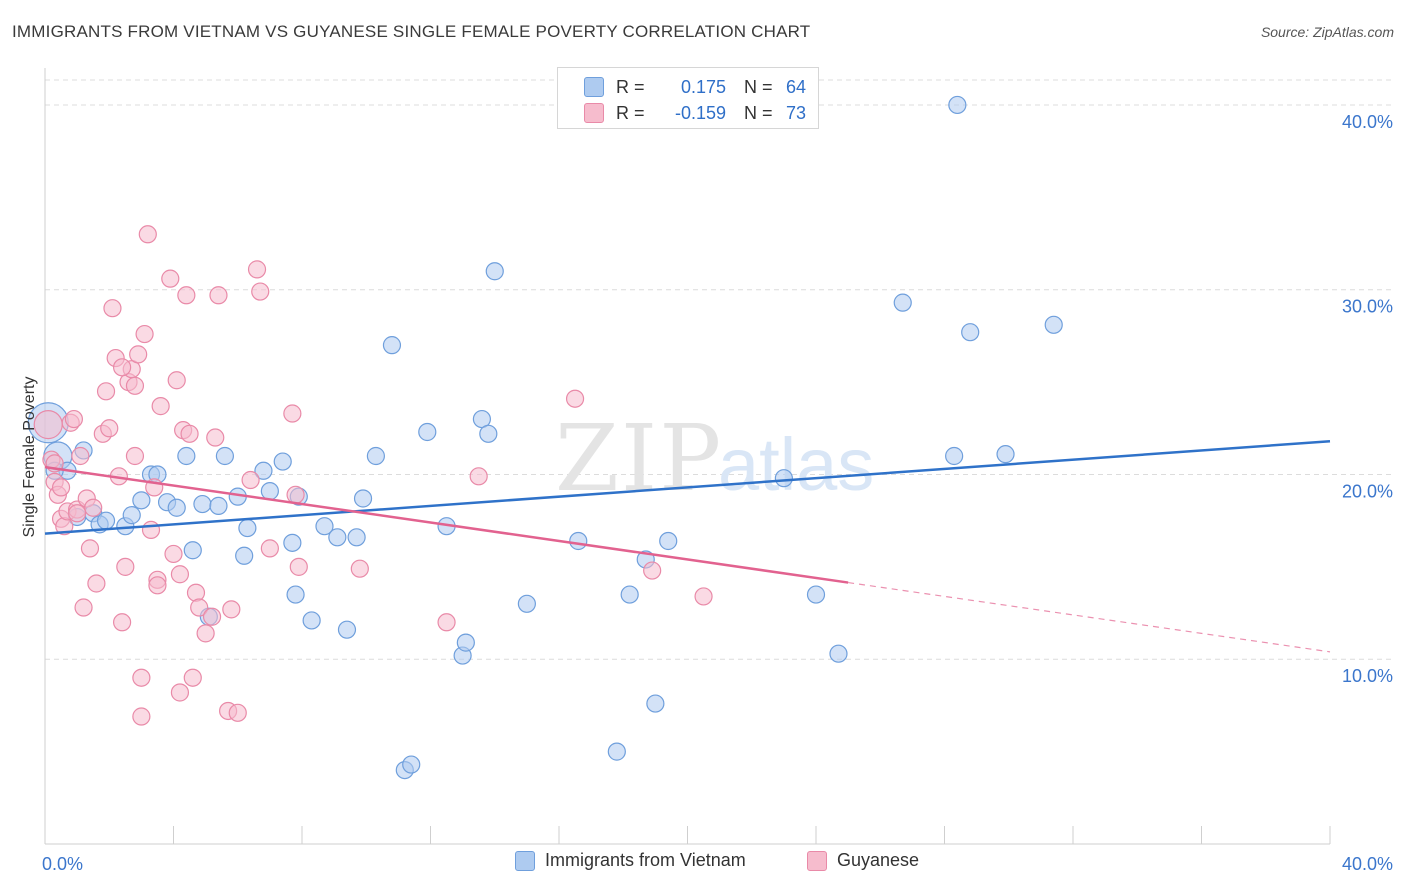 The image size is (1406, 892). I want to click on legend-label-vietnam: Immigrants from Vietnam, so click(645, 860).